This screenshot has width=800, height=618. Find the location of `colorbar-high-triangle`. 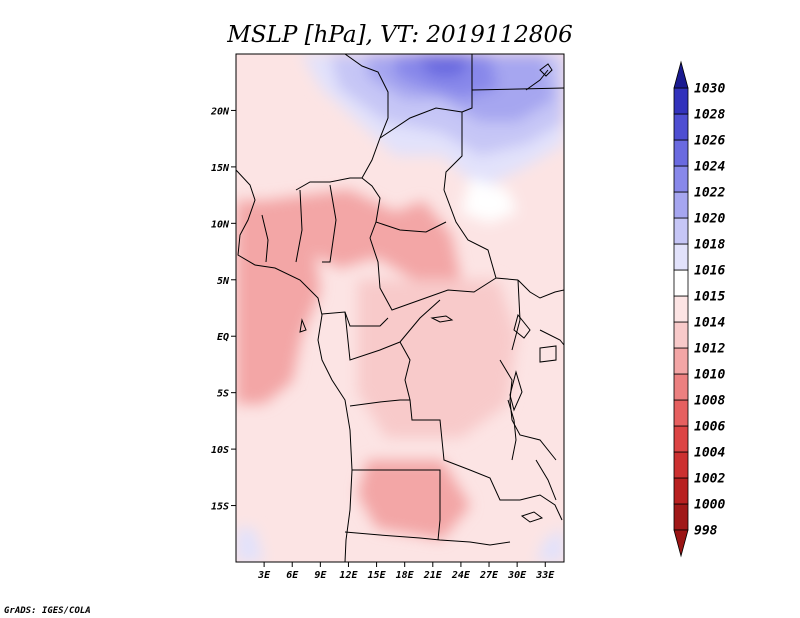

colorbar-high-triangle is located at coordinates (681, 74).